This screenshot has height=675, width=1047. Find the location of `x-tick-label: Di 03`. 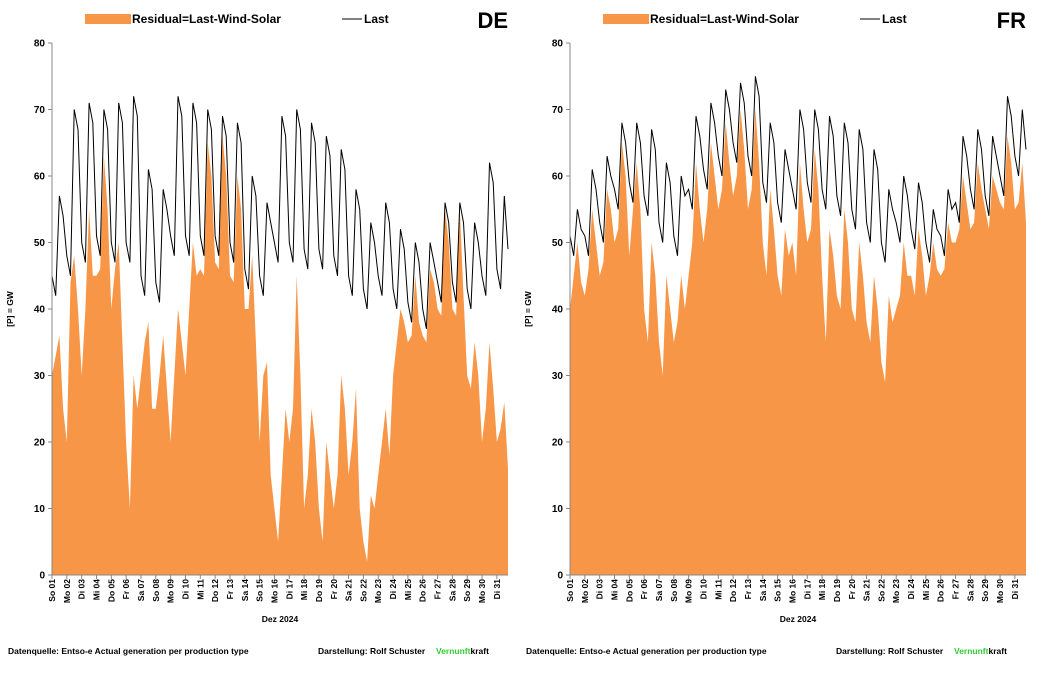

x-tick-label: Di 03 is located at coordinates (600, 589).